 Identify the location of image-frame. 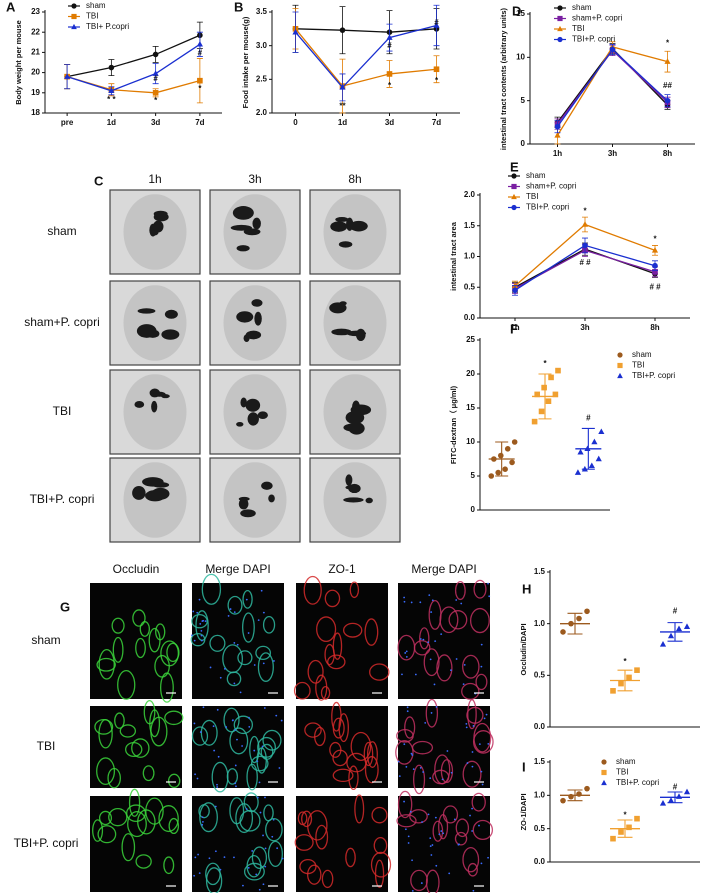
(238, 747).